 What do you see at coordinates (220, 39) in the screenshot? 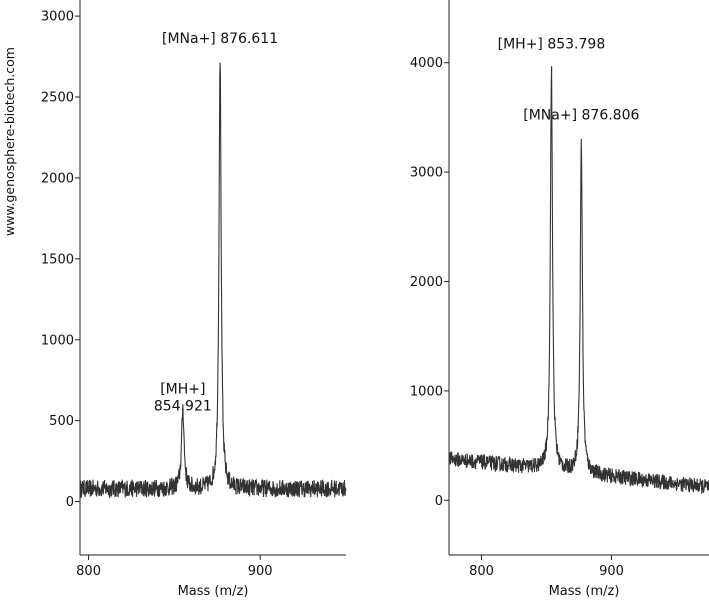
I see `peak-label: [MNa+] 876.611` at bounding box center [220, 39].